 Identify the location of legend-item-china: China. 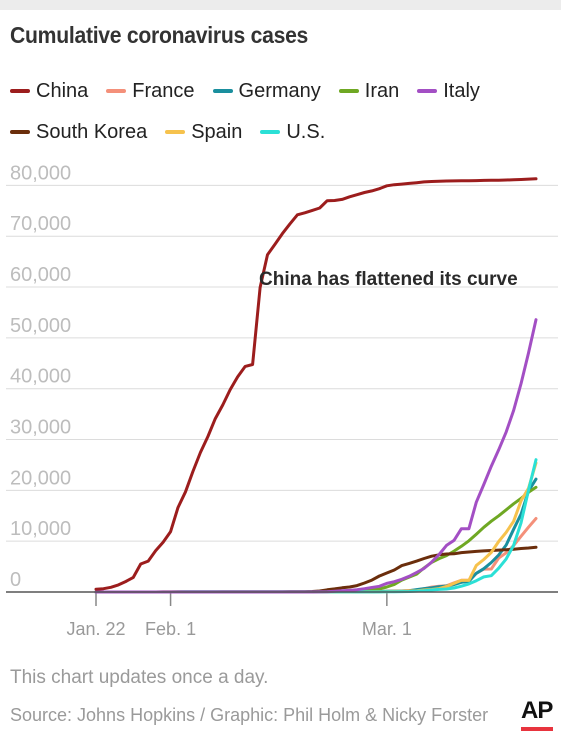
(49, 91).